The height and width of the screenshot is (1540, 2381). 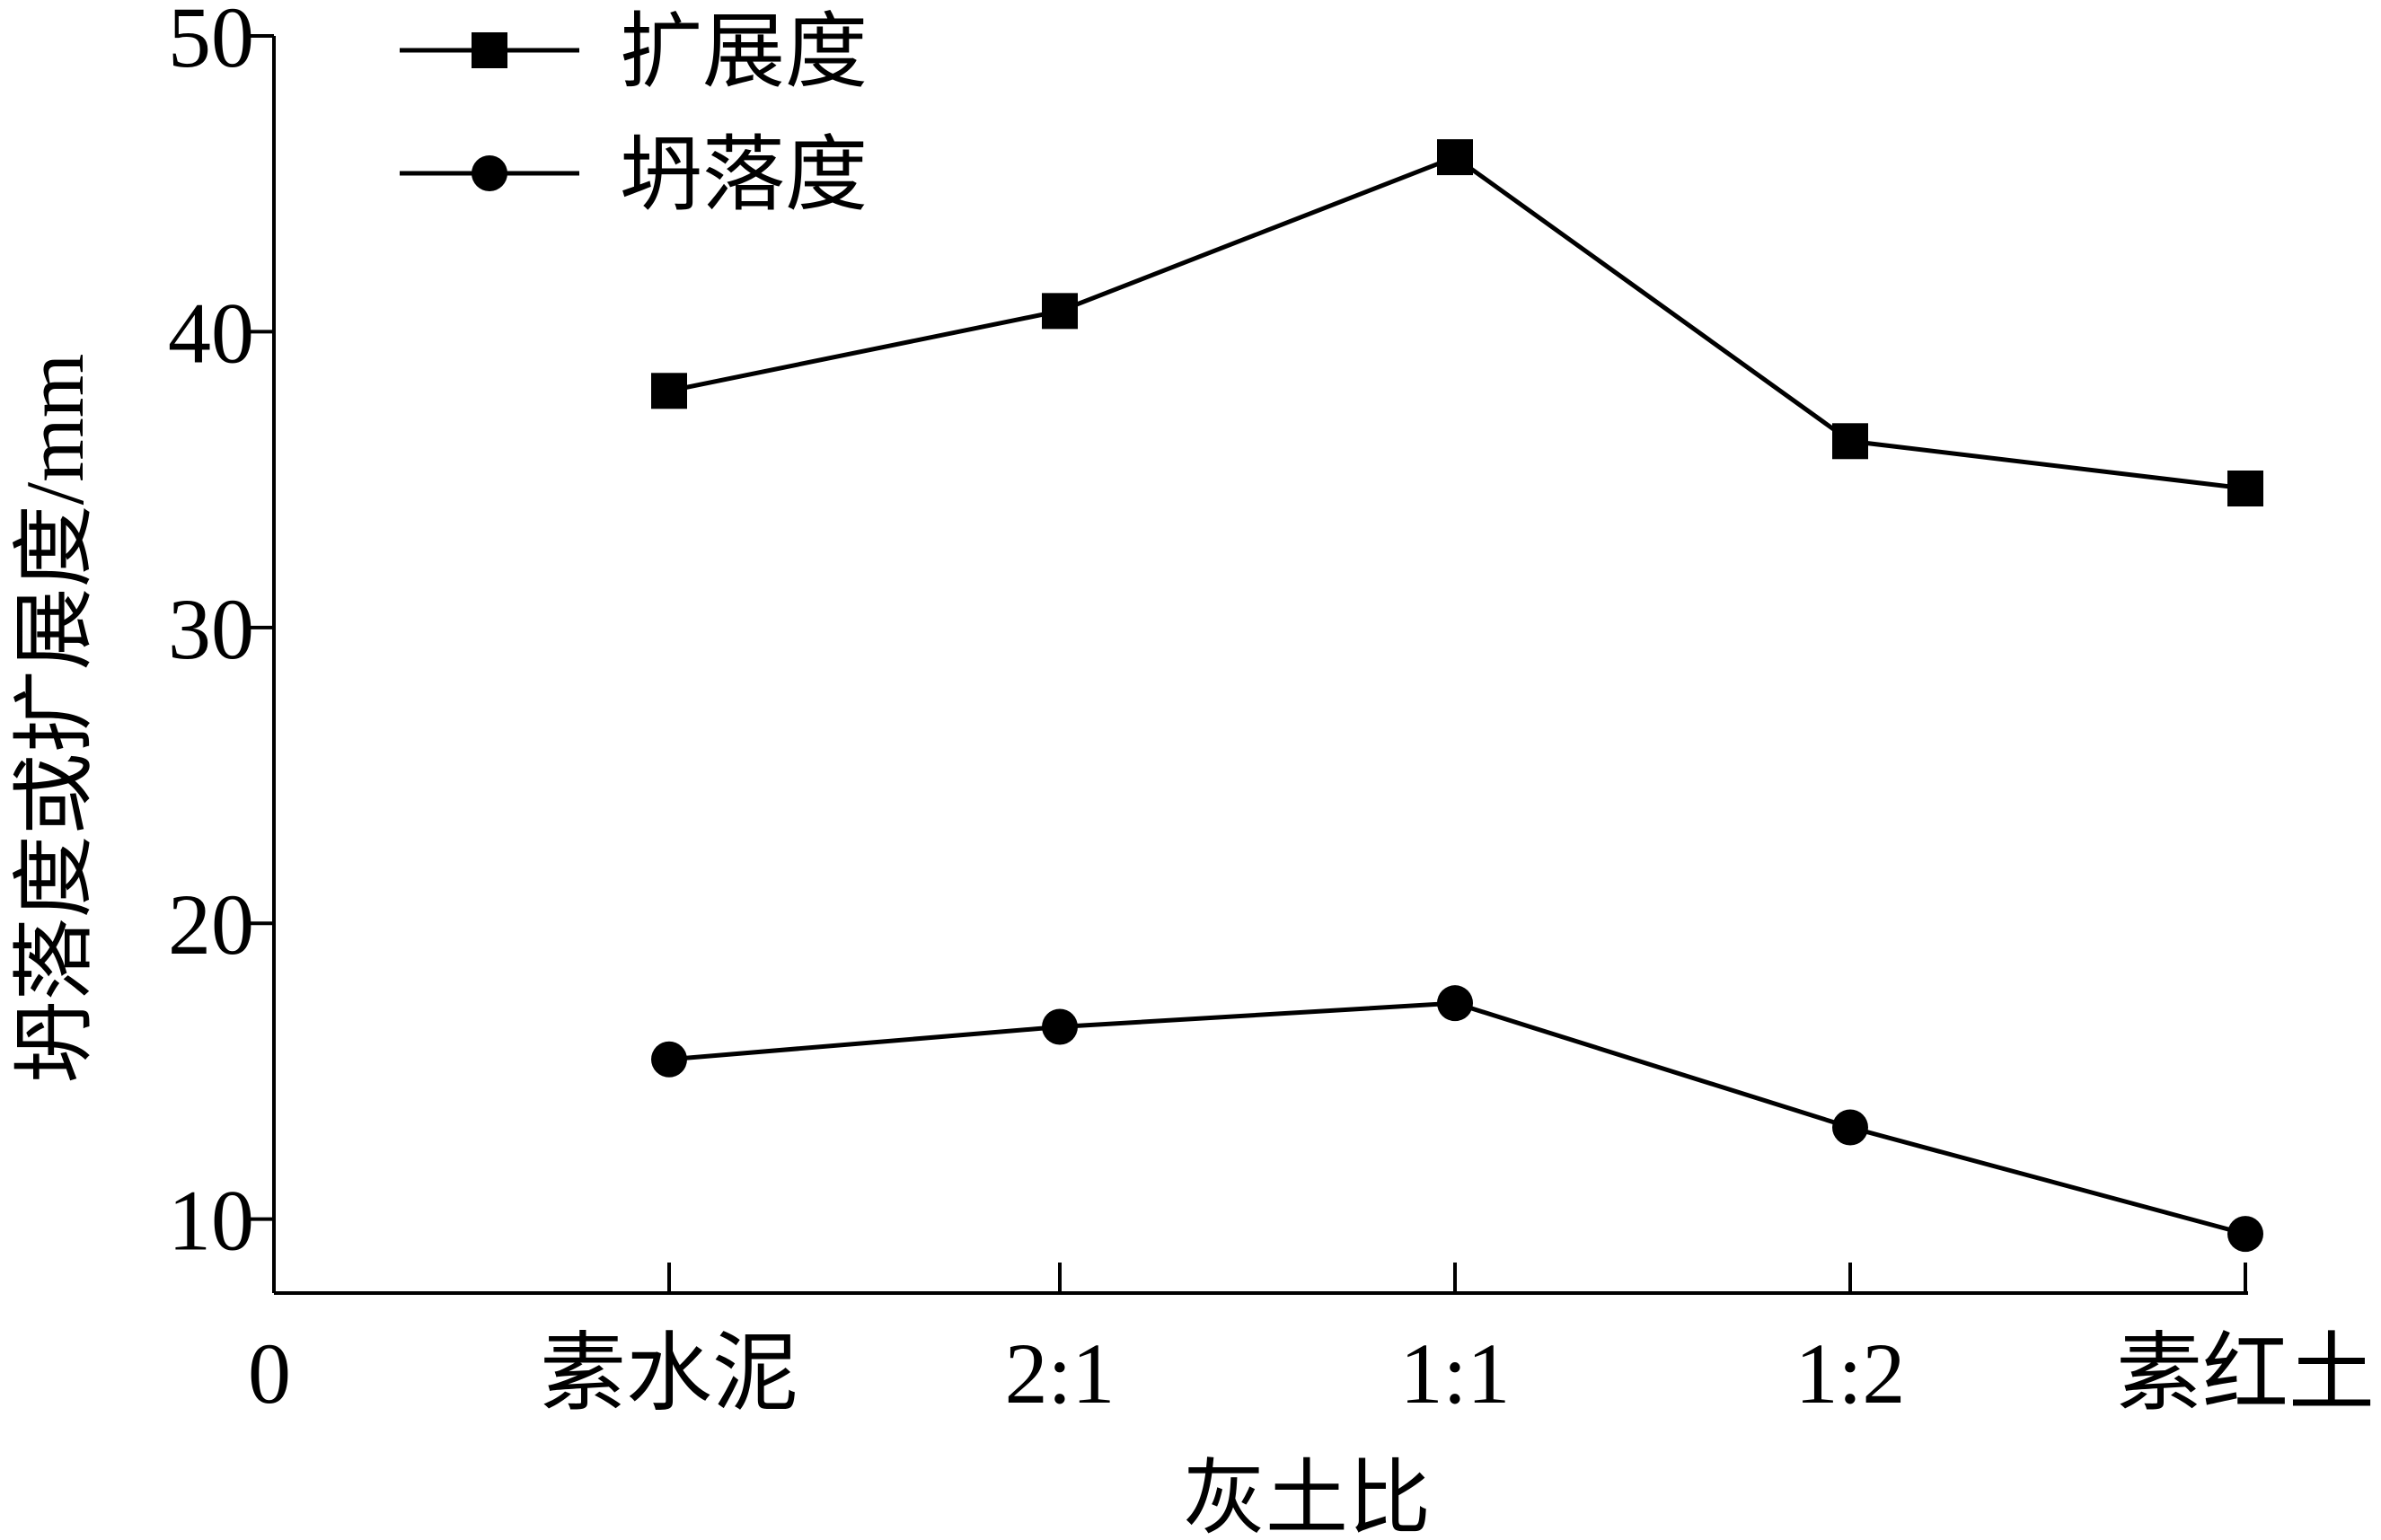 I want to click on x-tick-label-2: 1:1, so click(x=1456, y=1373).